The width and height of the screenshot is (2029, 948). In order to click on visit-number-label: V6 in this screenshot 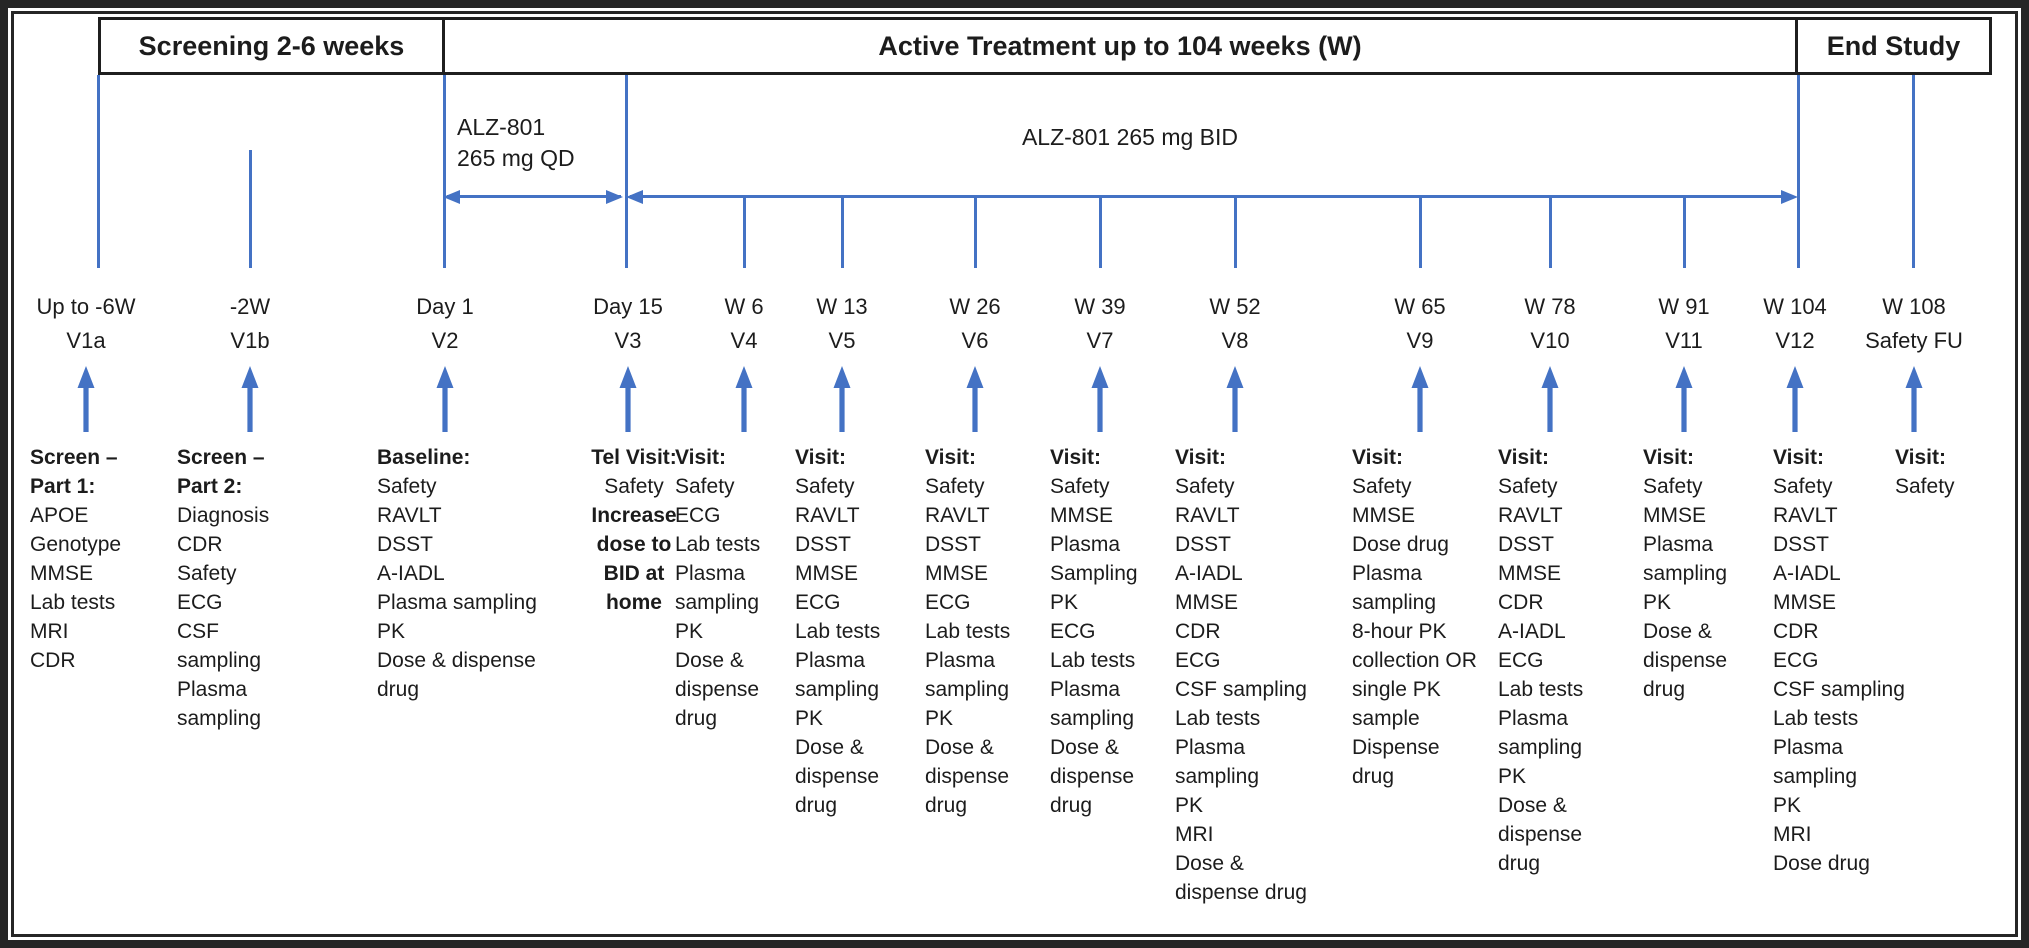, I will do `click(975, 340)`.